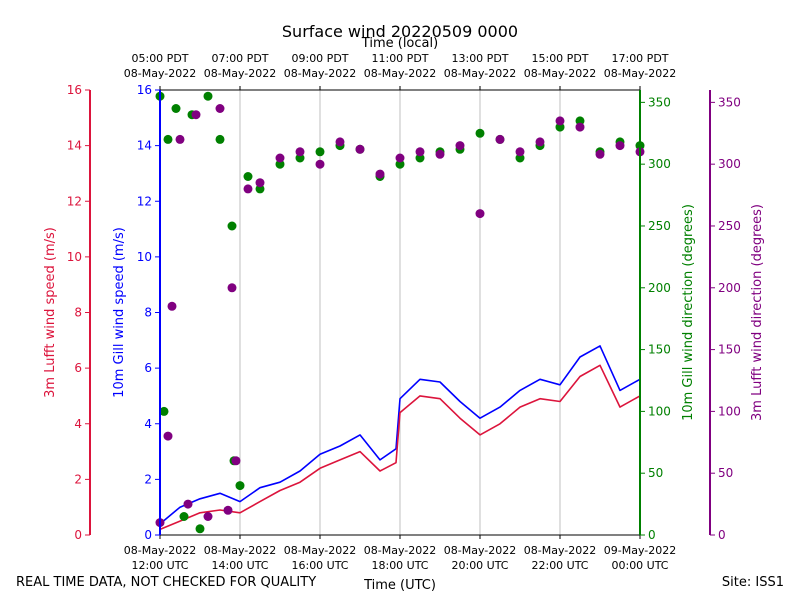  I want to click on gill-direction-axis-tick-label: 150, so click(659, 350).